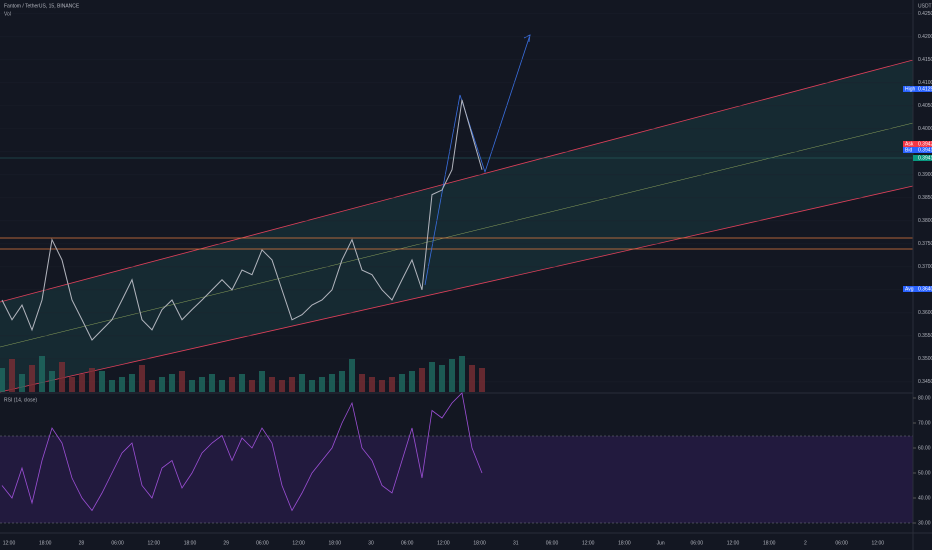 This screenshot has width=932, height=550. Describe the element at coordinates (805, 543) in the screenshot. I see `x-tick-label: 2` at that location.